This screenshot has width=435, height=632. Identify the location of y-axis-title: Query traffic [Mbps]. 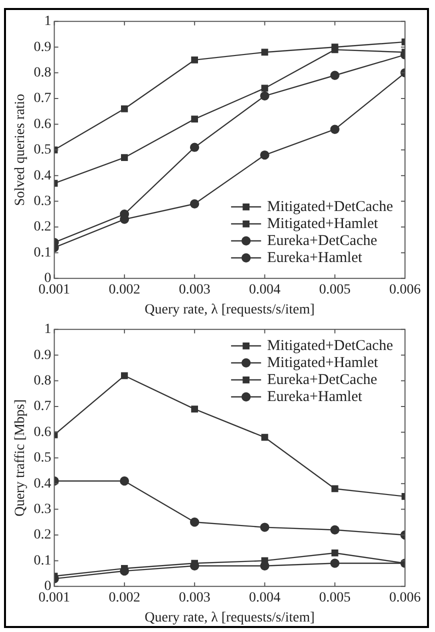
(20, 457).